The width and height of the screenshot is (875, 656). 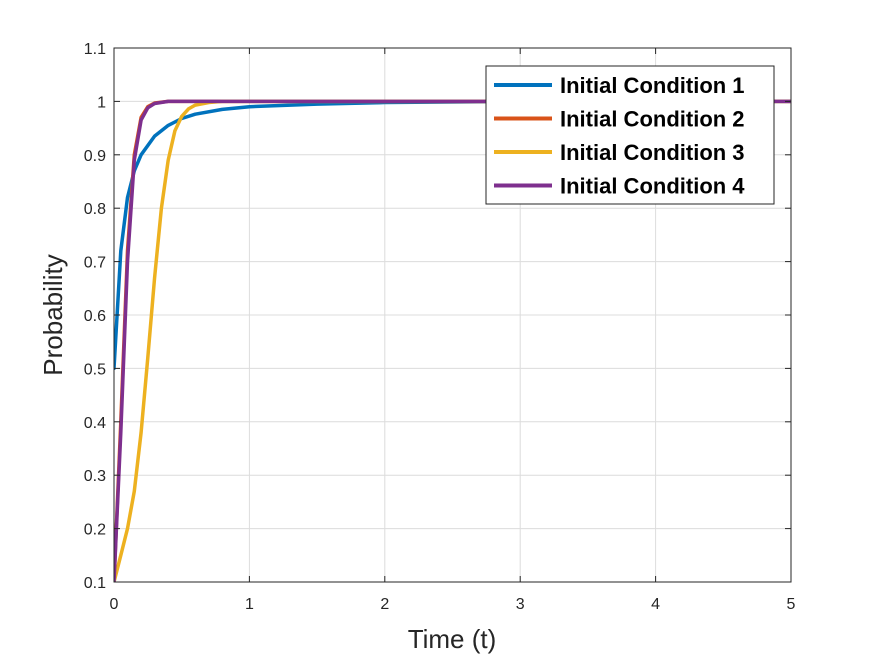 What do you see at coordinates (652, 119) in the screenshot?
I see `legend-label: Initial Condition 2` at bounding box center [652, 119].